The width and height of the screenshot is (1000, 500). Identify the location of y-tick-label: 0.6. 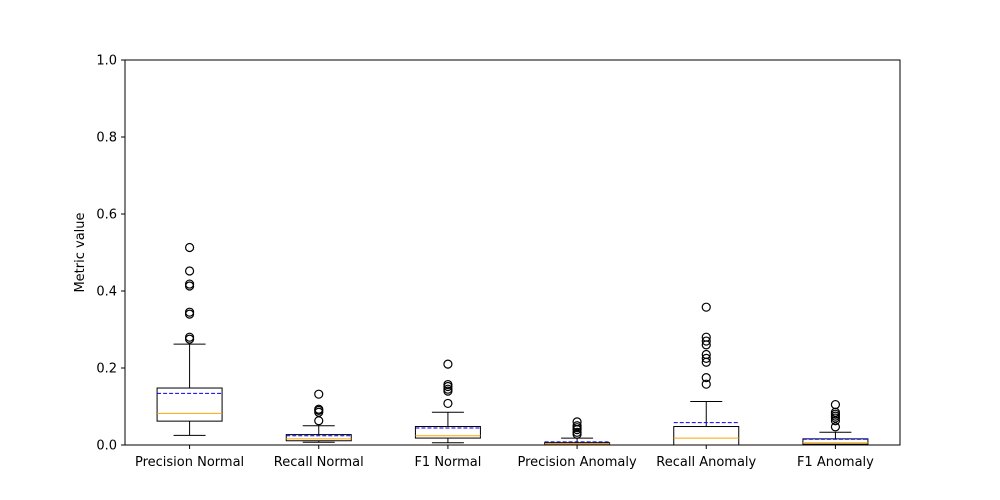
(106, 215).